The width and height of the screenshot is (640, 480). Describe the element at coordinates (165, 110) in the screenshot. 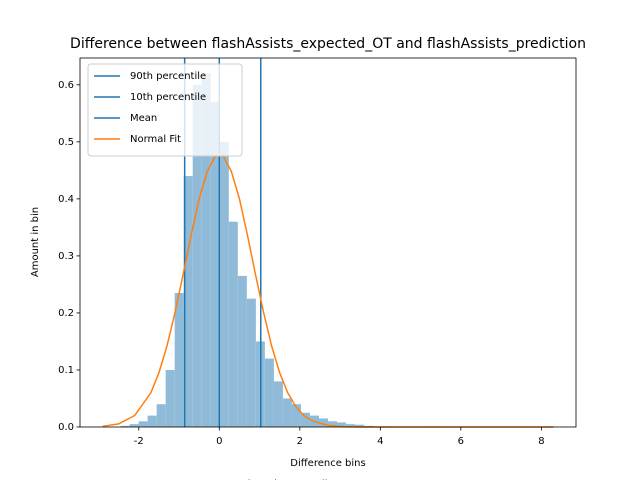

I see `legend-box` at that location.